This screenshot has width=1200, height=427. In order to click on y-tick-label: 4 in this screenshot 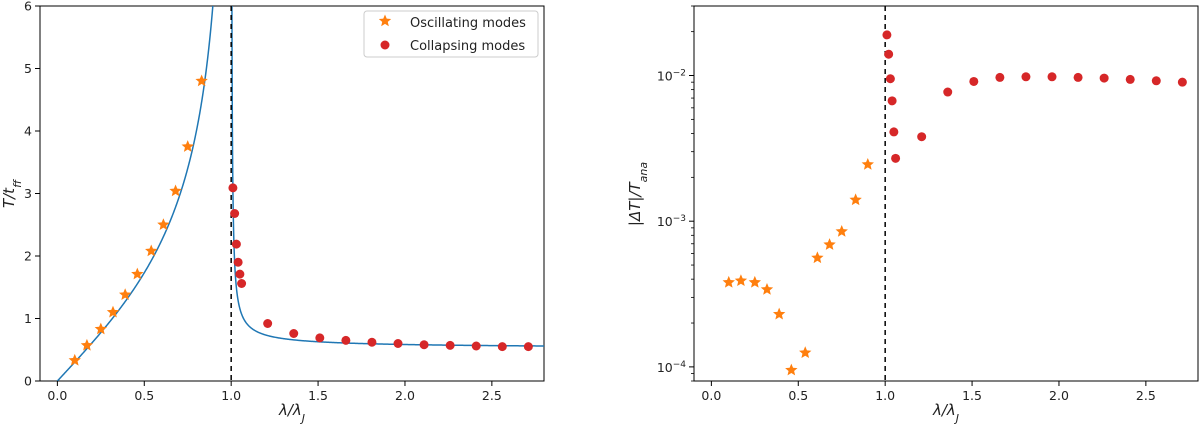, I will do `click(28, 131)`.